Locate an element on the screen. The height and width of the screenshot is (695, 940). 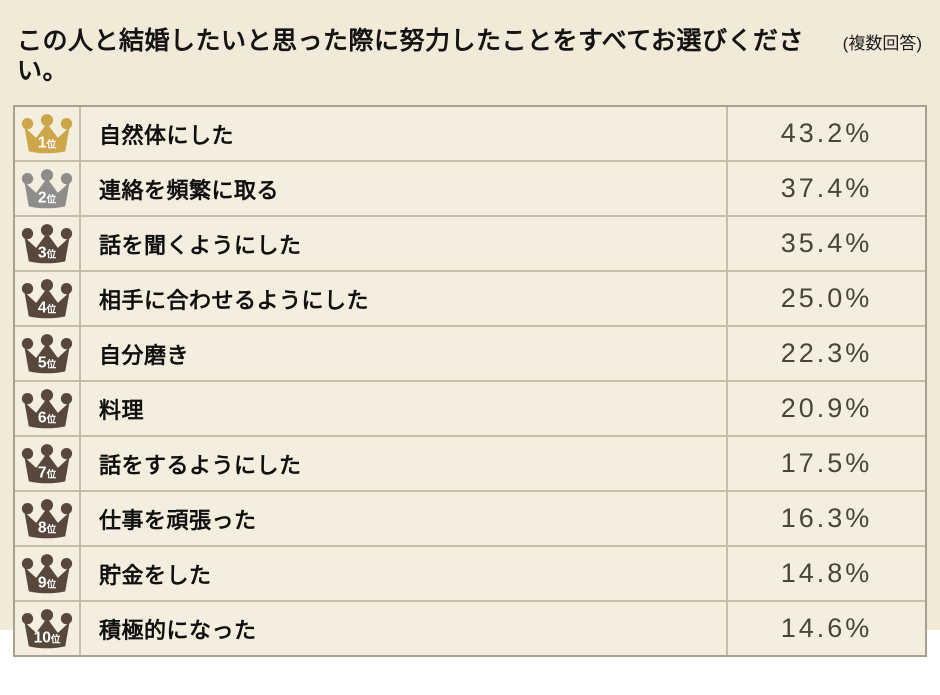
rank-cell: 5位 is located at coordinates (47, 353).